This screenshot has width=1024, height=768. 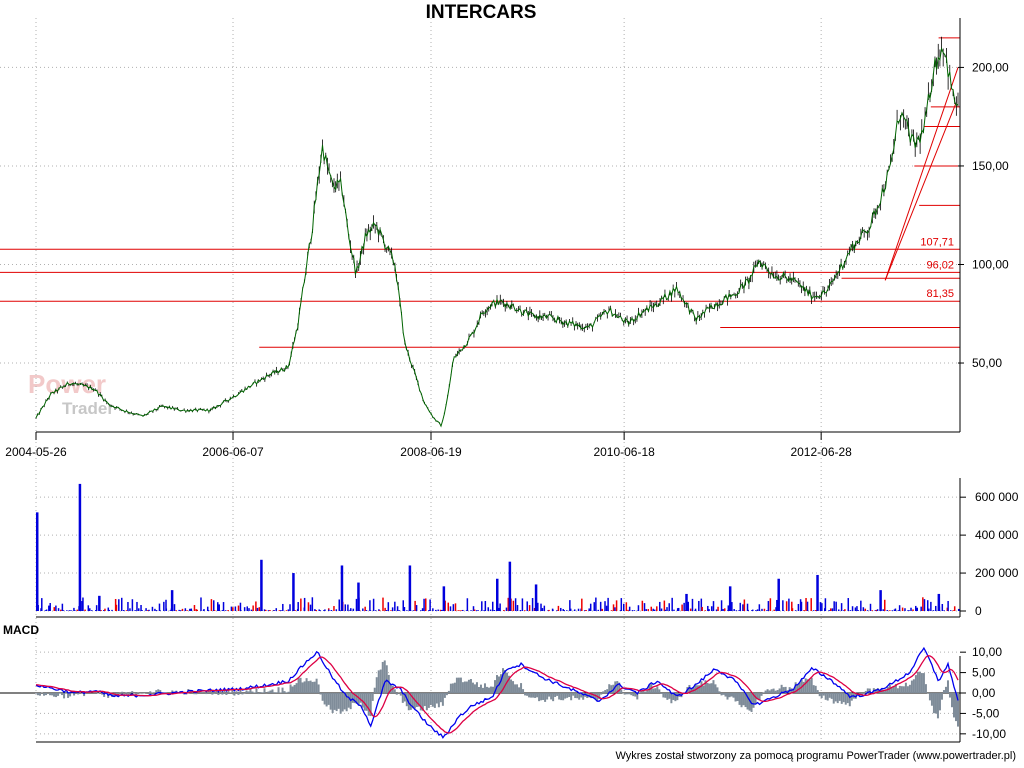 What do you see at coordinates (431, 452) in the screenshot?
I see `x-tick-label: 2008-06-19` at bounding box center [431, 452].